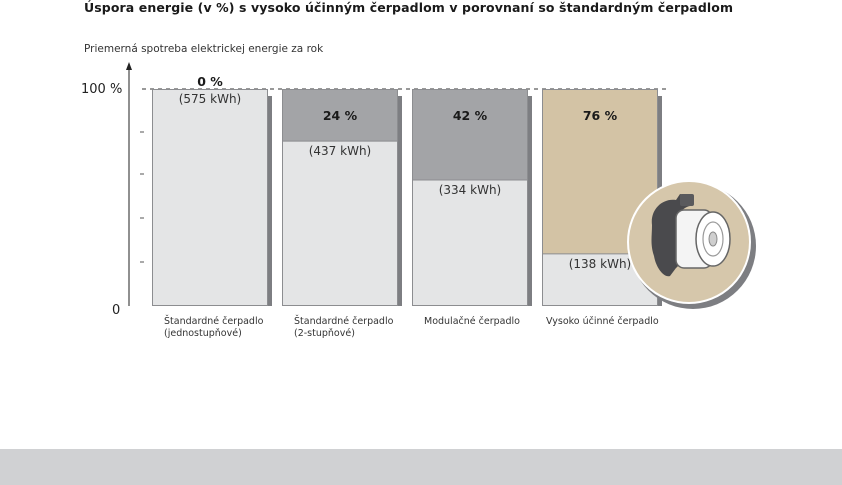 The height and width of the screenshot is (485, 842). I want to click on pump-housing, so click(670, 235).